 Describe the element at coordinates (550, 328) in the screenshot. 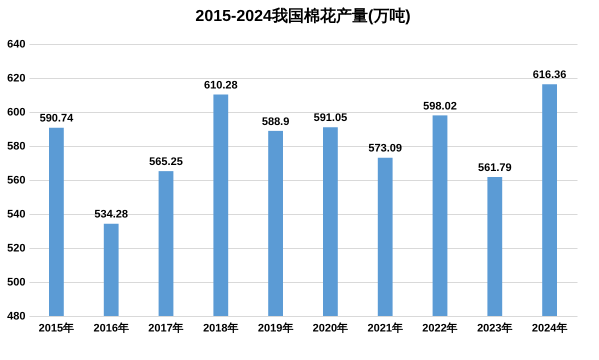

I see `x-tick-label: 2024年` at that location.